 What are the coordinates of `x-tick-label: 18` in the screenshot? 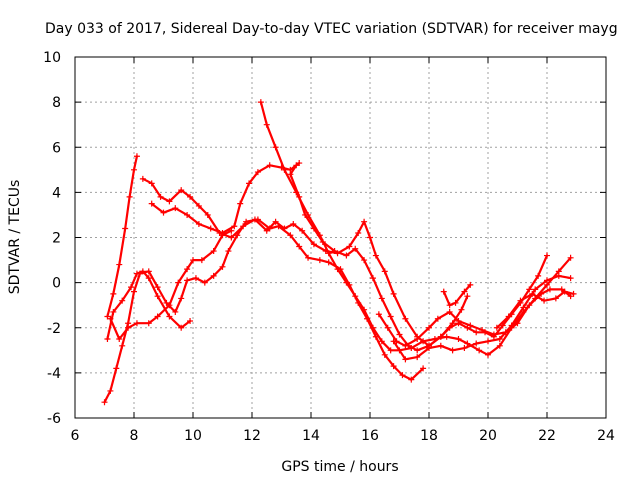 It's located at (429, 436).